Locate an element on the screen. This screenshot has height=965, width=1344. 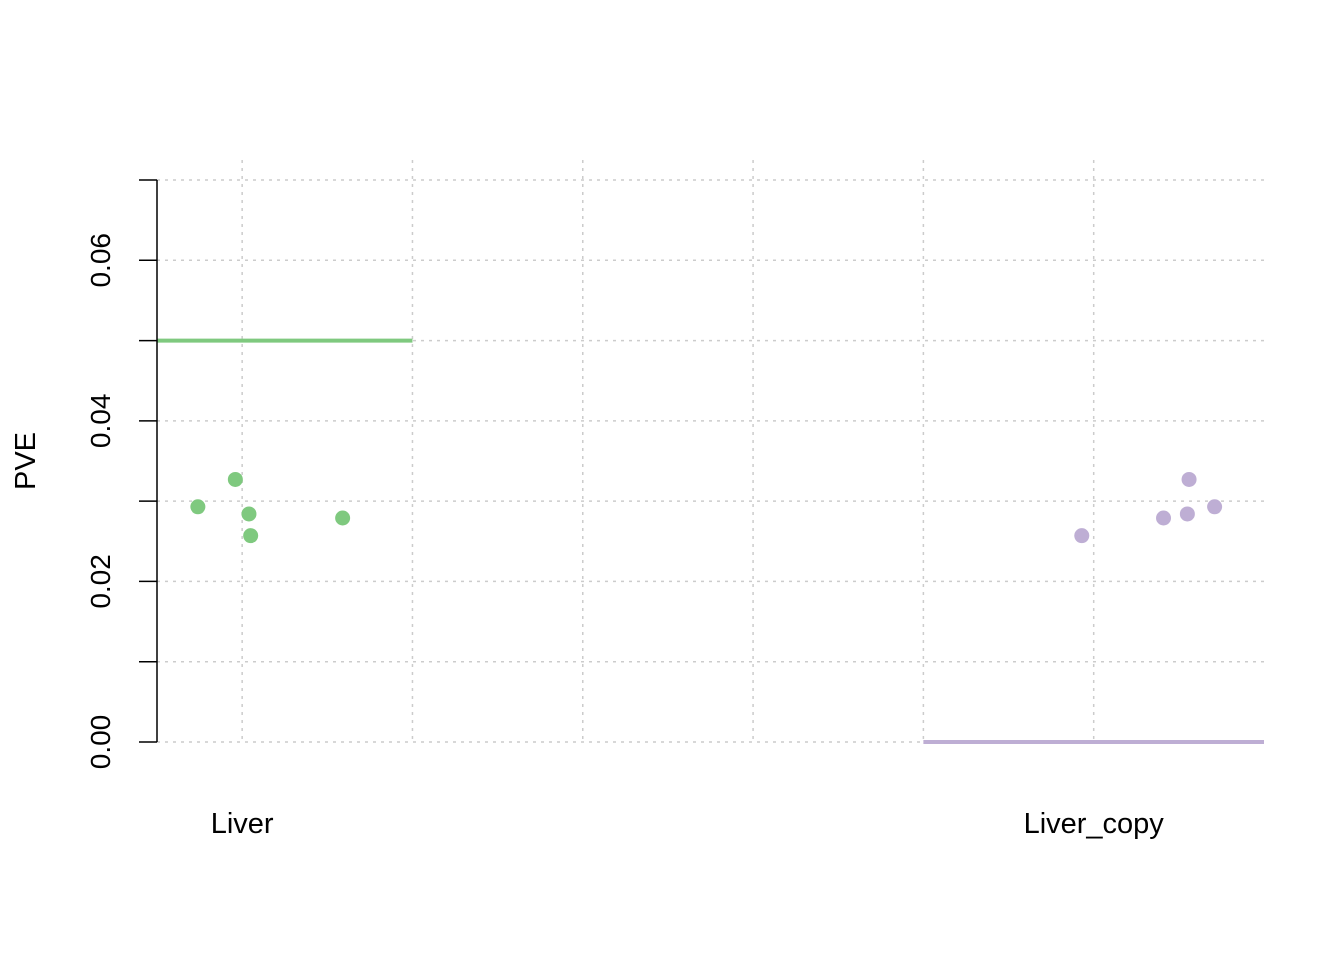
x-category-label: Liver is located at coordinates (242, 824).